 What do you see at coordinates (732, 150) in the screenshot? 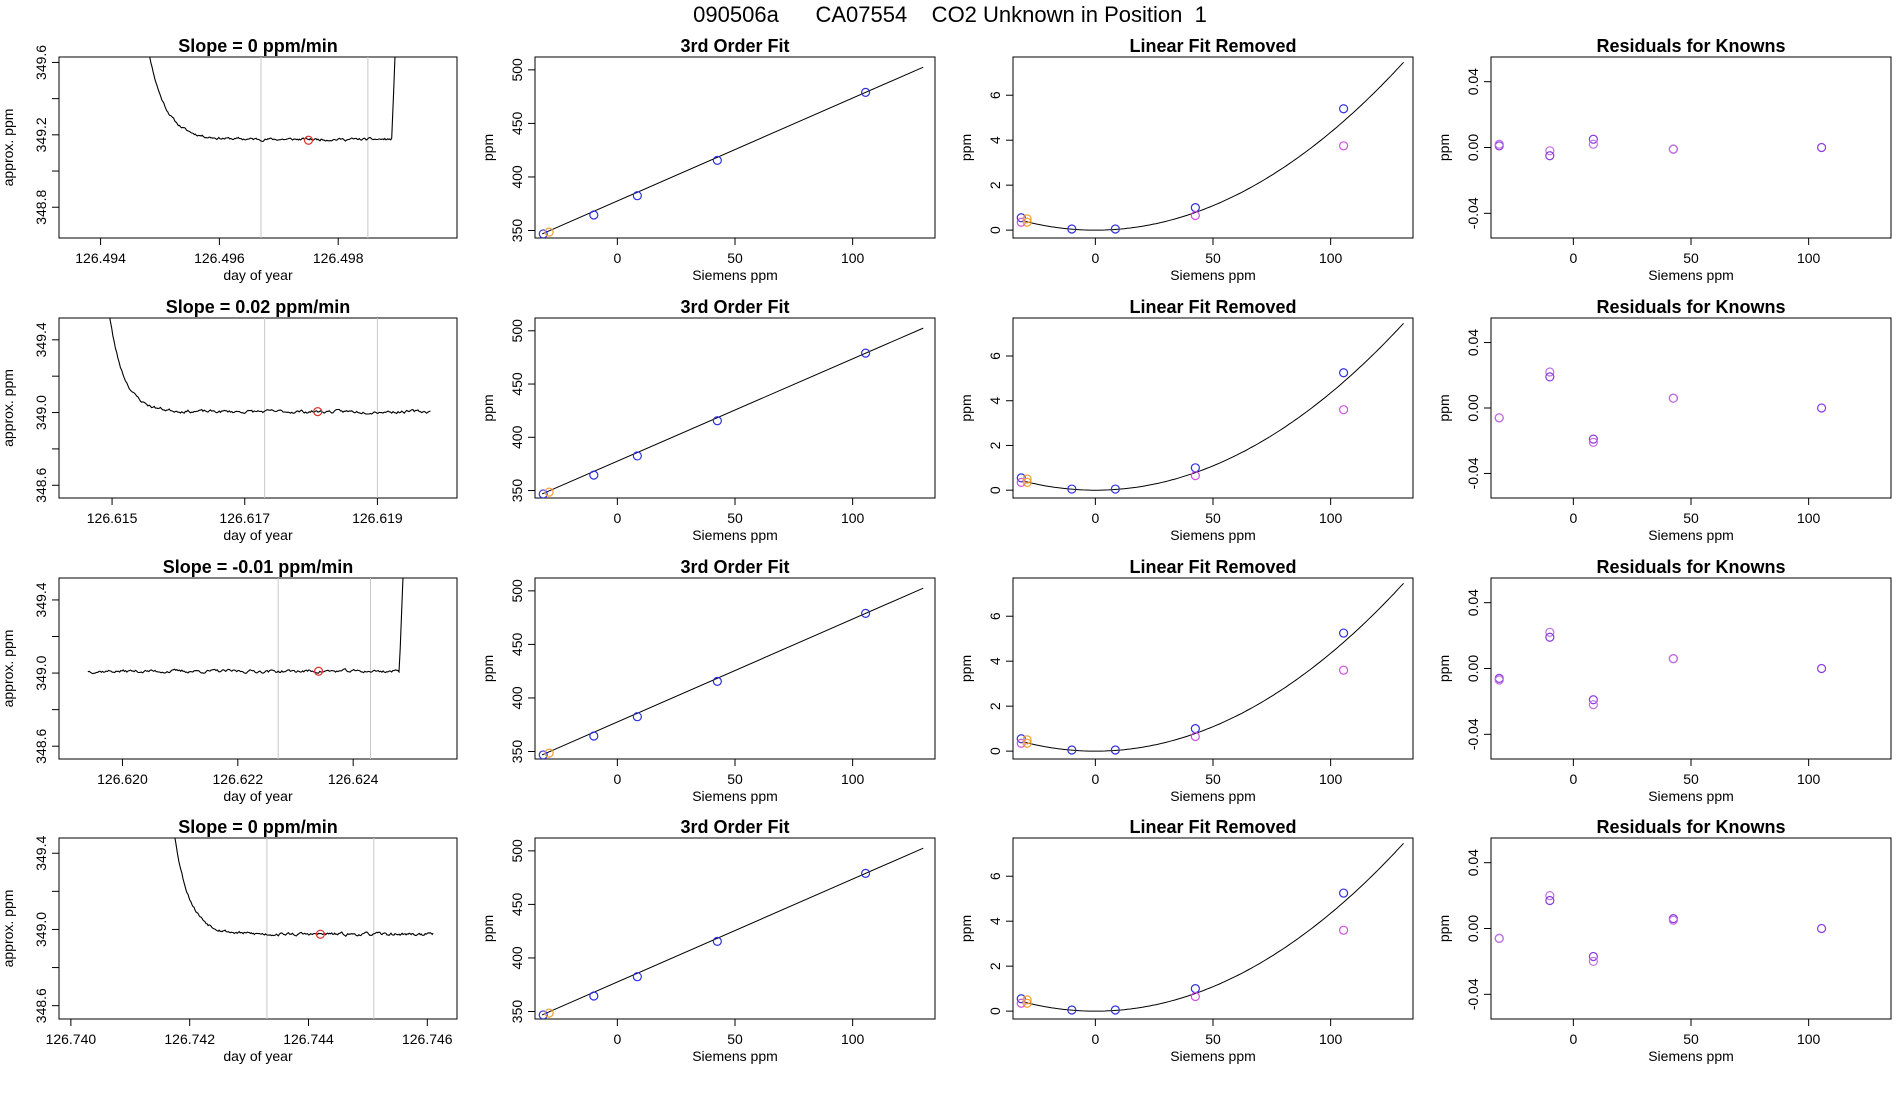
I see `fit-line` at bounding box center [732, 150].